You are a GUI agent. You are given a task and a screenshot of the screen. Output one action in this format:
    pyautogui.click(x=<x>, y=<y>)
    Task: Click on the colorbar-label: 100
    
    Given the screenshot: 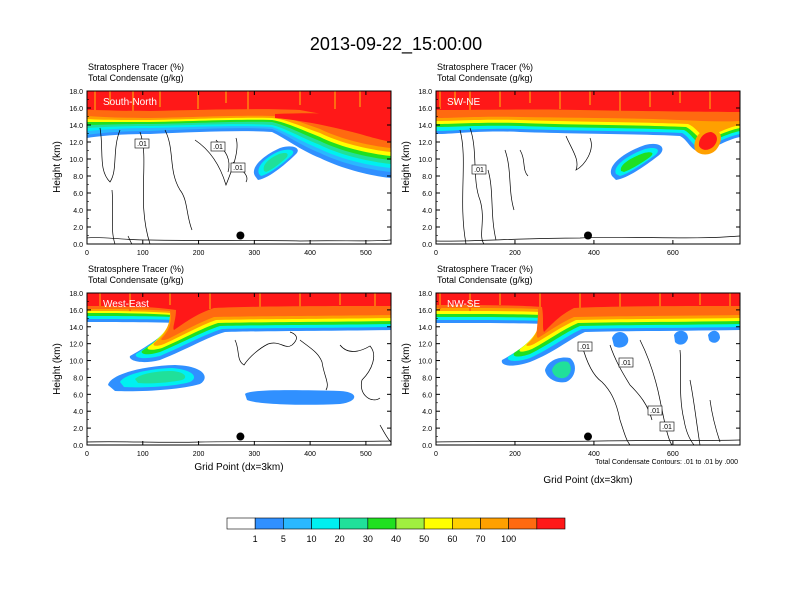 What is the action you would take?
    pyautogui.click(x=508, y=539)
    